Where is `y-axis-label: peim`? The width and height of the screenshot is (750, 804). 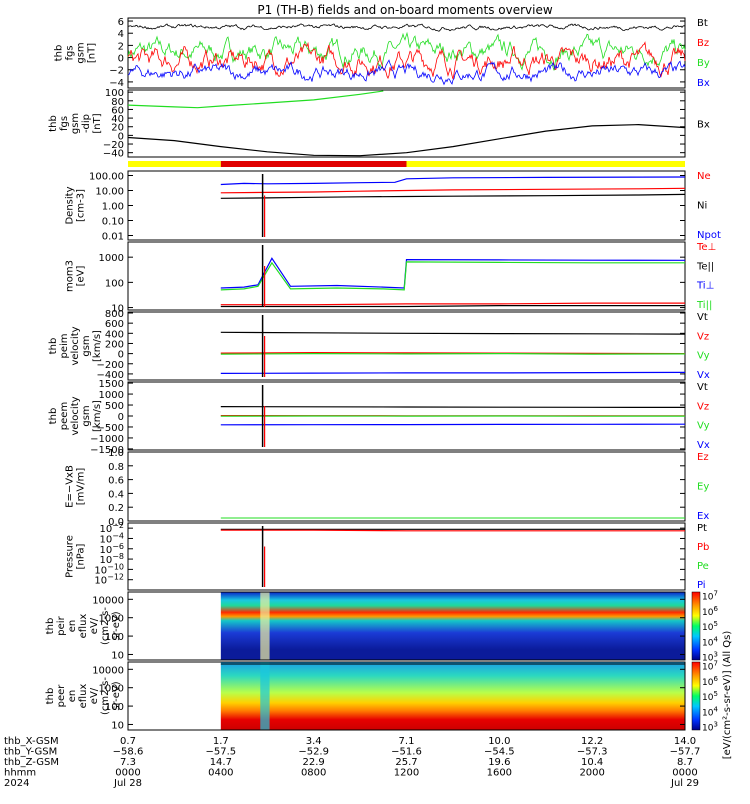 y-axis-label: peim is located at coordinates (64, 345).